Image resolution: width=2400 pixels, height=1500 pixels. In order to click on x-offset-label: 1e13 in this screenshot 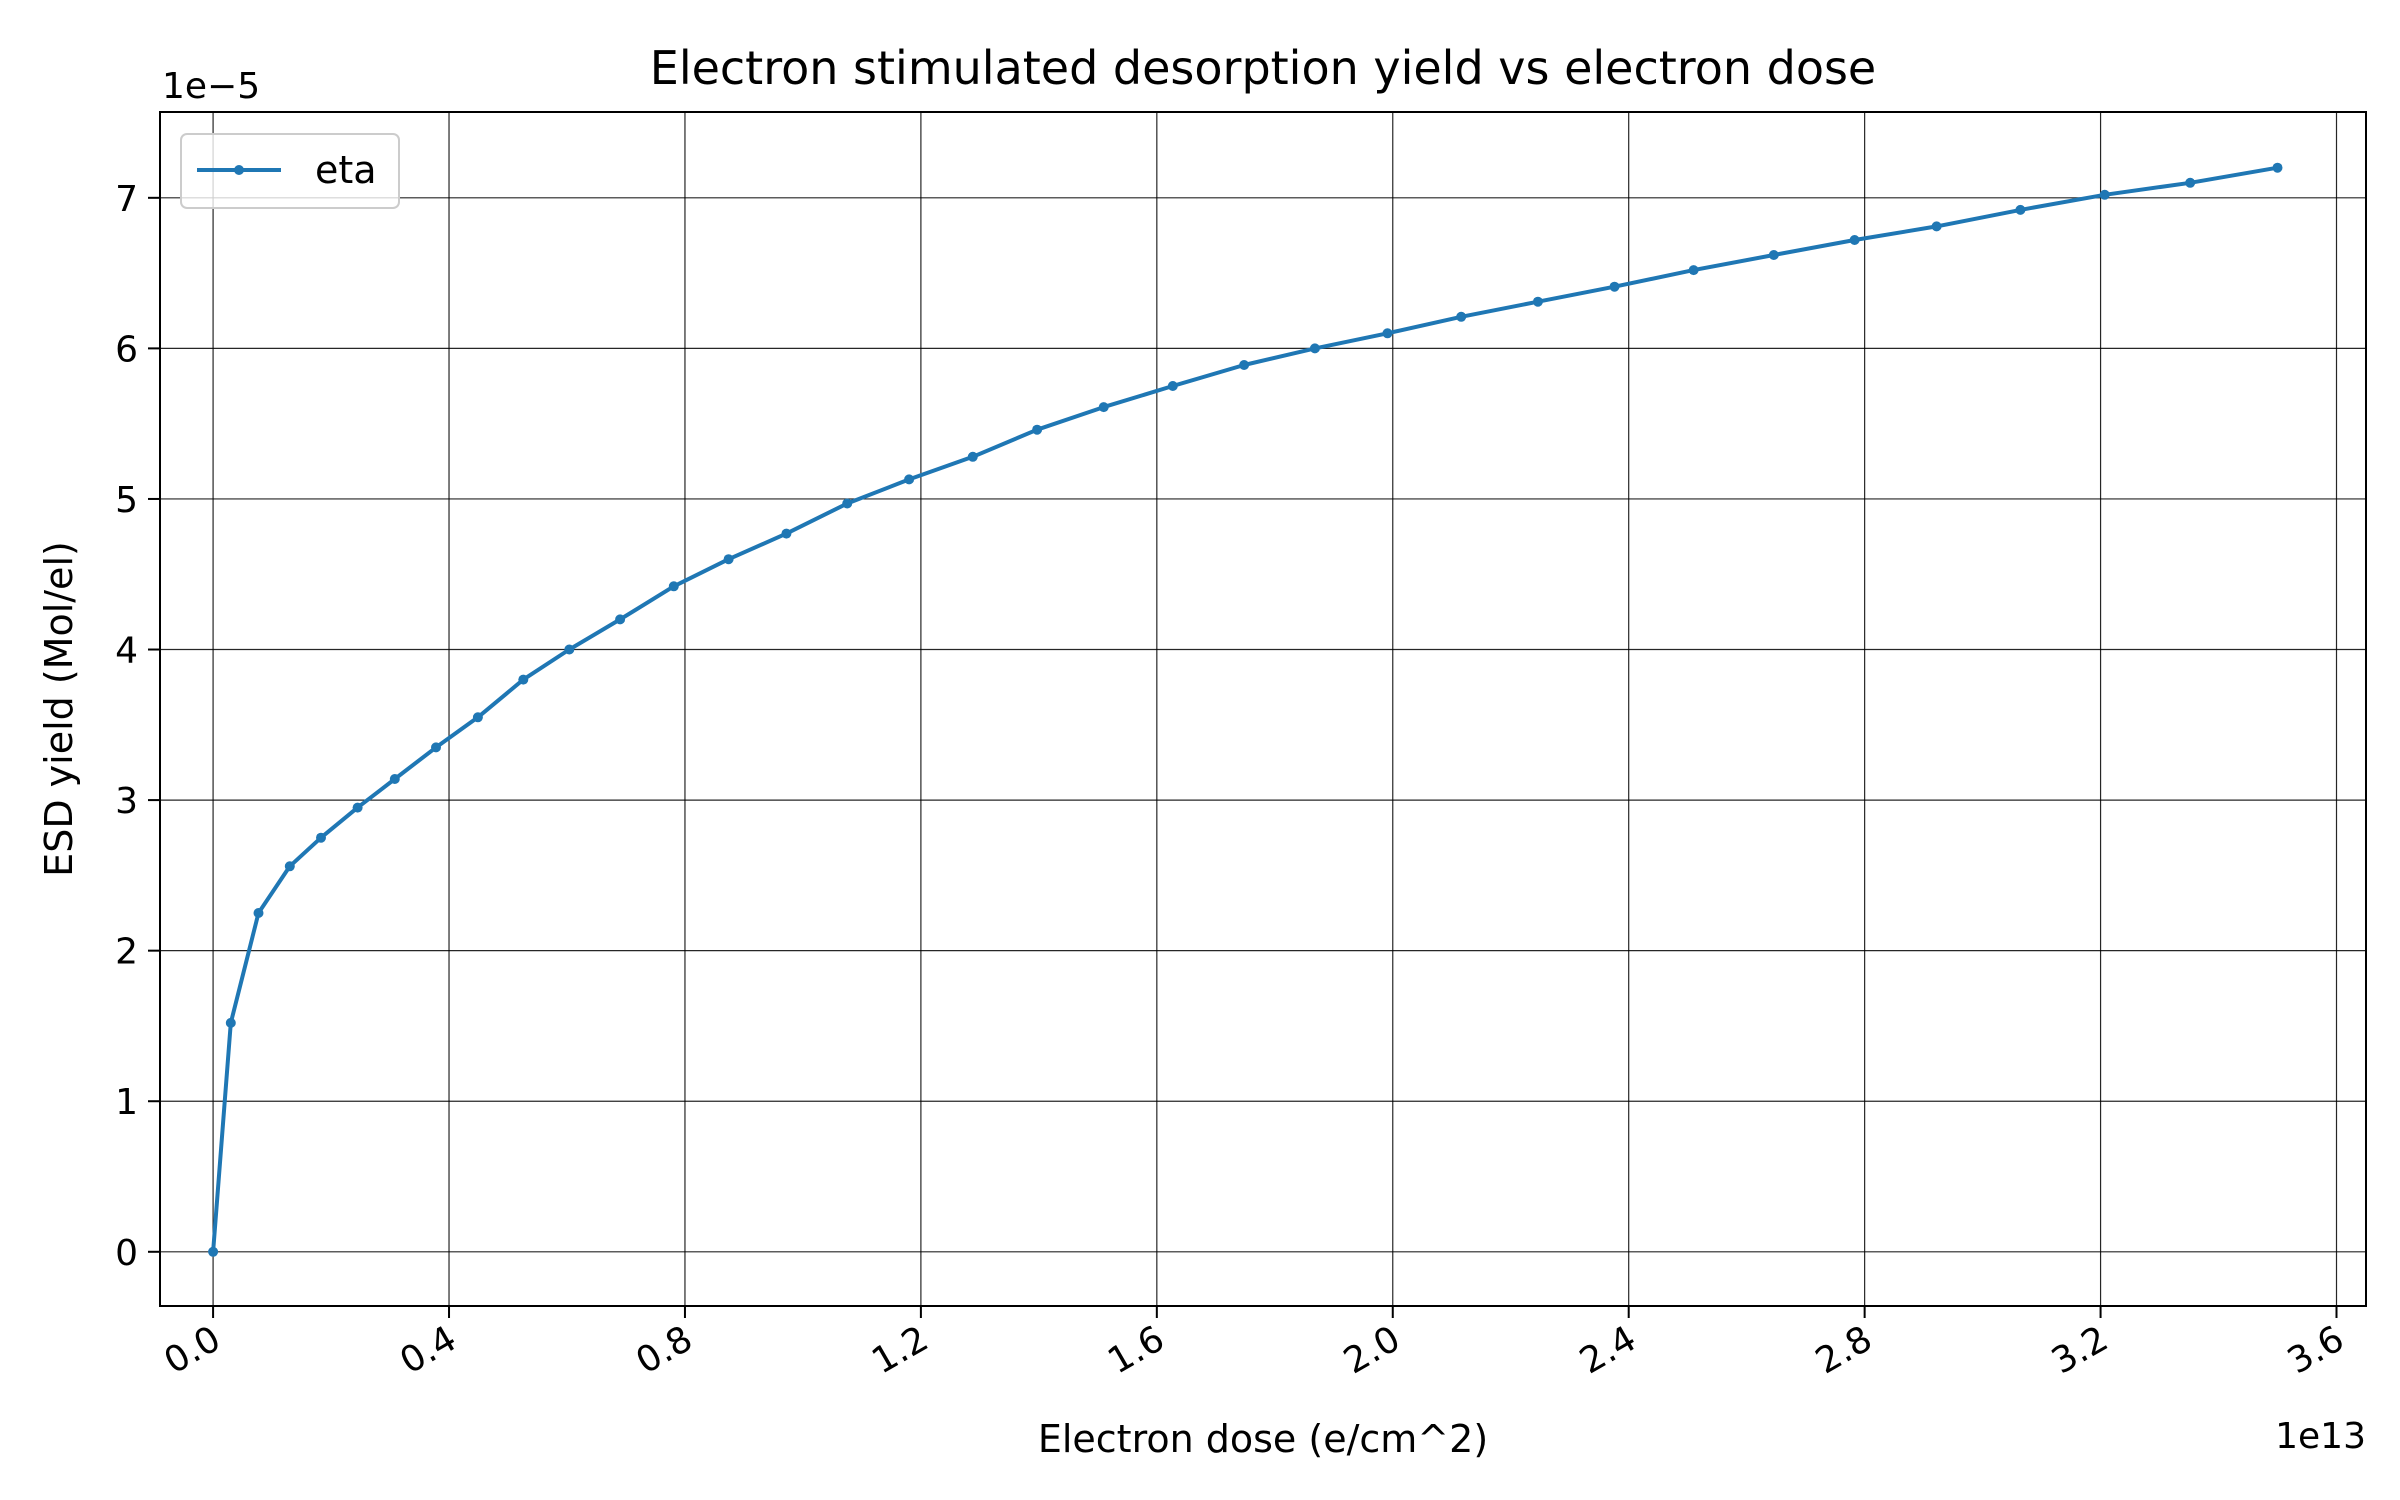, I will do `click(2320, 1436)`.